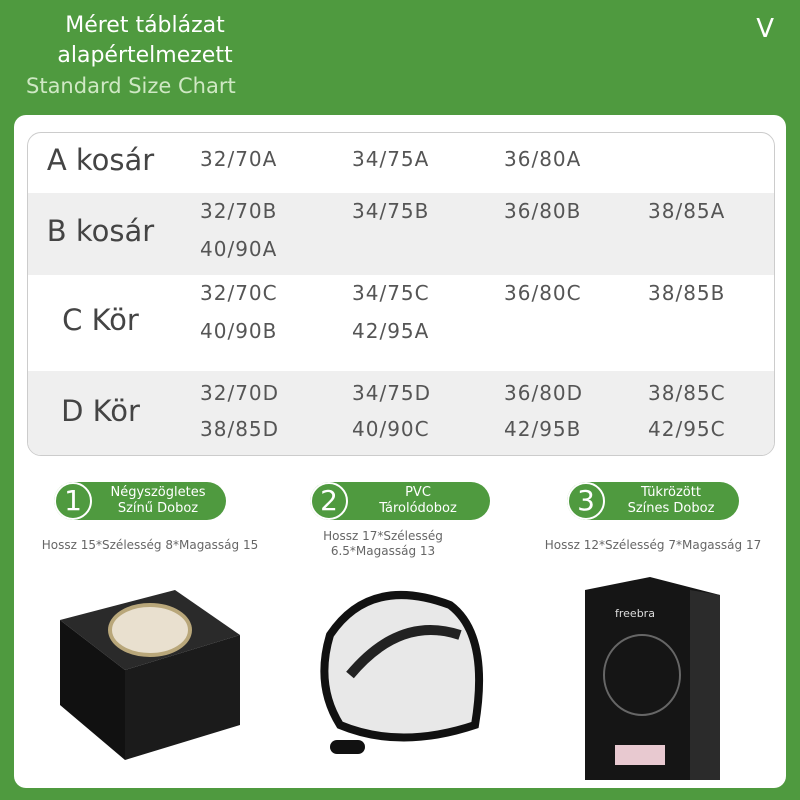  What do you see at coordinates (671, 508) in the screenshot?
I see `package-name-2: Színes Doboz` at bounding box center [671, 508].